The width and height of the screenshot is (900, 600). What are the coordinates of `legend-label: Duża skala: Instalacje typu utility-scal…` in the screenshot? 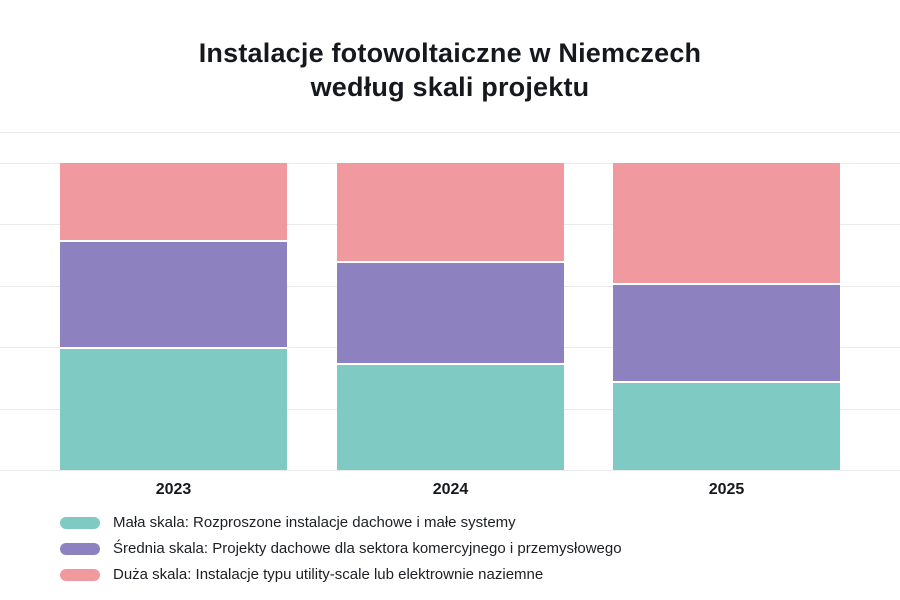 It's located at (328, 574).